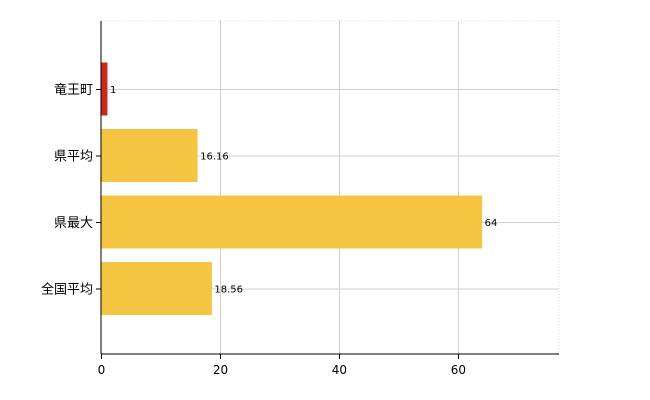 Image resolution: width=650 pixels, height=400 pixels. I want to click on x-tick-label: 40, so click(339, 370).